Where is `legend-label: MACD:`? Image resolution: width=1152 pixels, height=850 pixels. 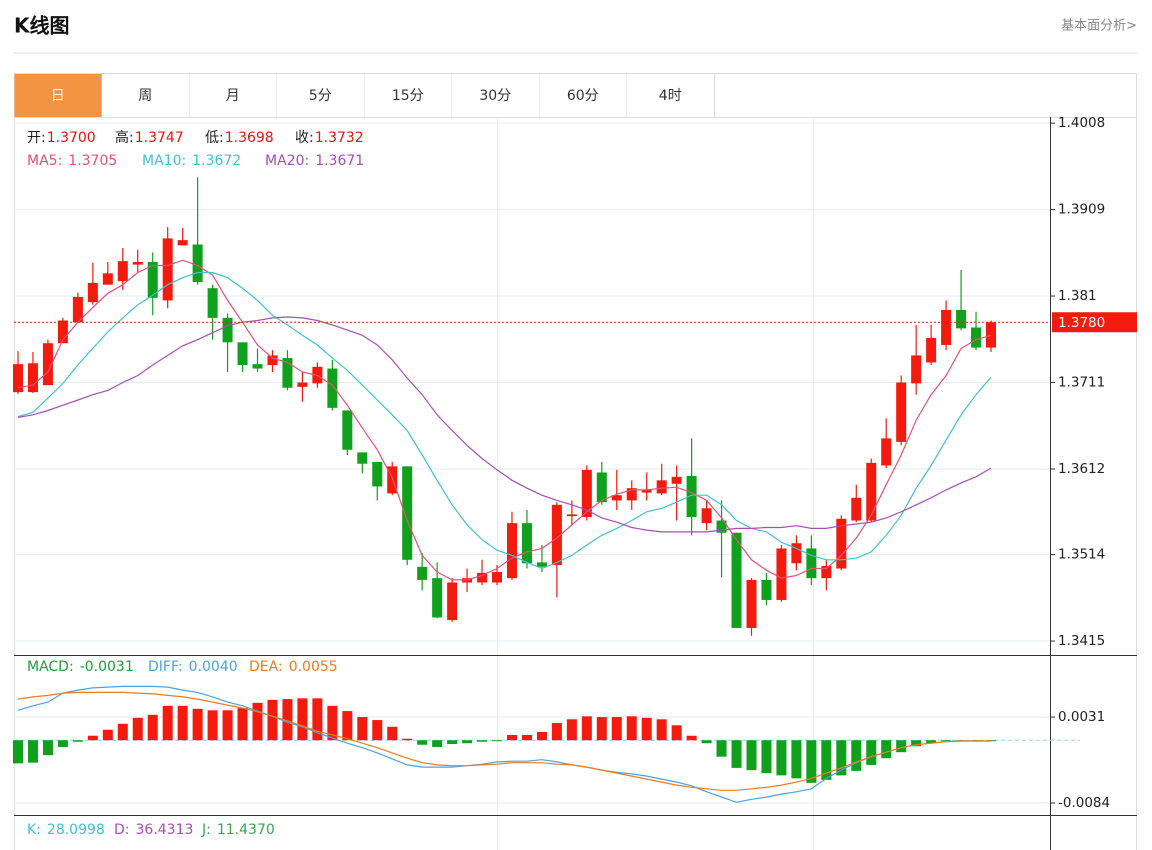 legend-label: MACD: is located at coordinates (50, 667).